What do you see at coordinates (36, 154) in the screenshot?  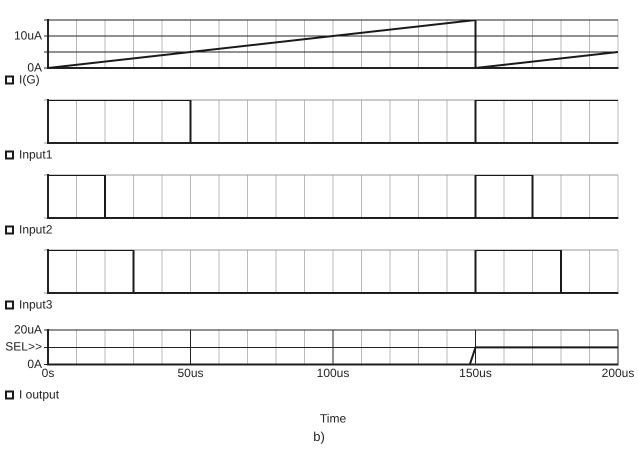 I see `legend-label: Input1` at bounding box center [36, 154].